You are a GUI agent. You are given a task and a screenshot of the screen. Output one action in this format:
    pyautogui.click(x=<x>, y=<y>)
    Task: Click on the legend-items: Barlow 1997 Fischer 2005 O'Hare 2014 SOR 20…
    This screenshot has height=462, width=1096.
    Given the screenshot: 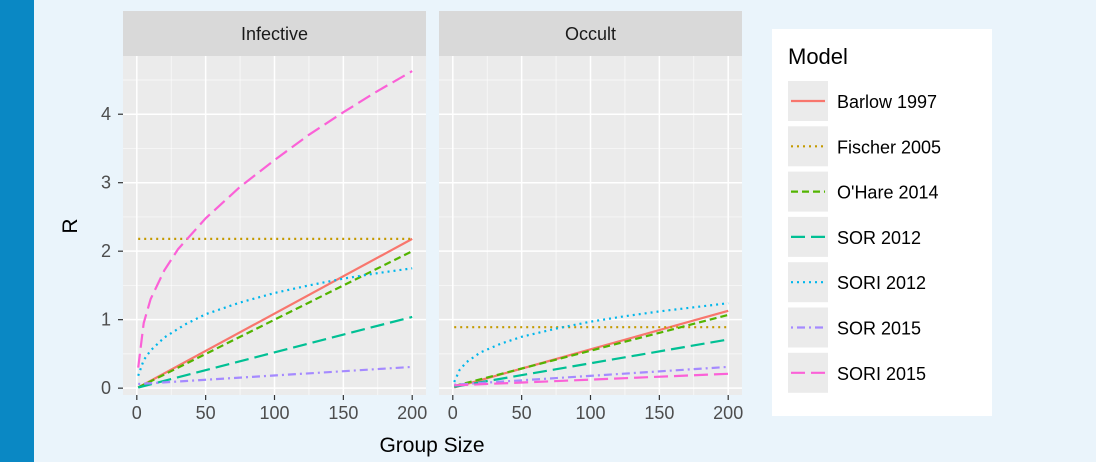 What is the action you would take?
    pyautogui.click(x=864, y=237)
    